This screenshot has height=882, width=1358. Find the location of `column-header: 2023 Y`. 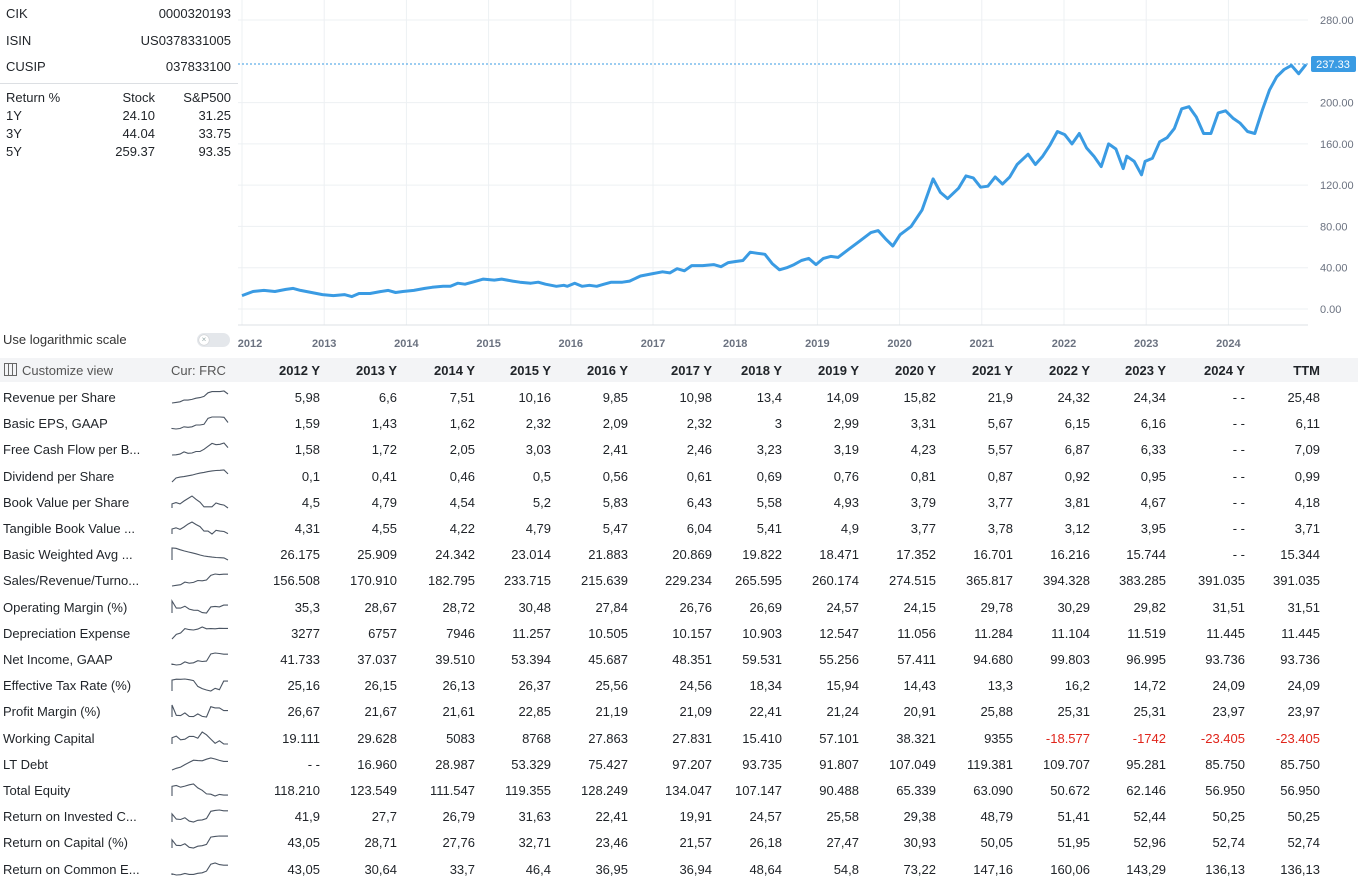

column-header: 2023 Y is located at coordinates (1145, 370).